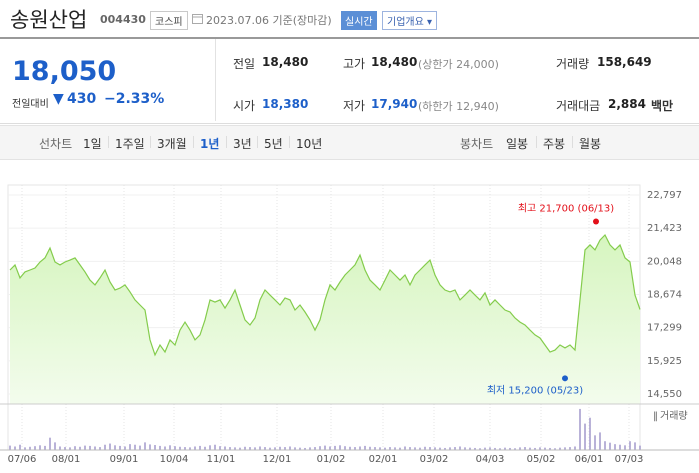  What do you see at coordinates (664, 394) in the screenshot?
I see `y-tick-label: 14,550` at bounding box center [664, 394].